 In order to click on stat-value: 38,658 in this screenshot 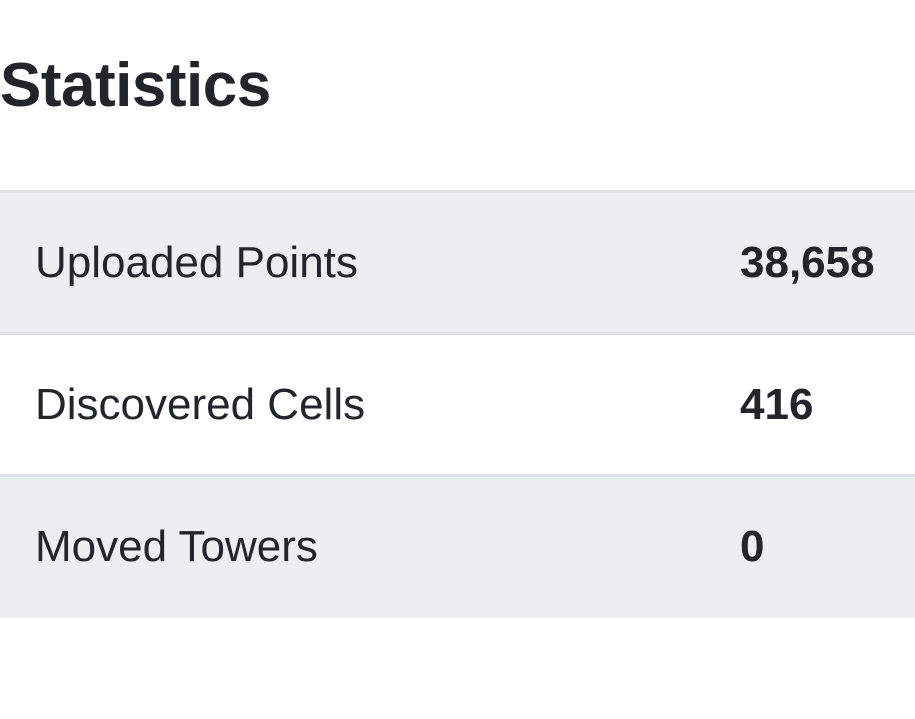, I will do `click(807, 262)`.